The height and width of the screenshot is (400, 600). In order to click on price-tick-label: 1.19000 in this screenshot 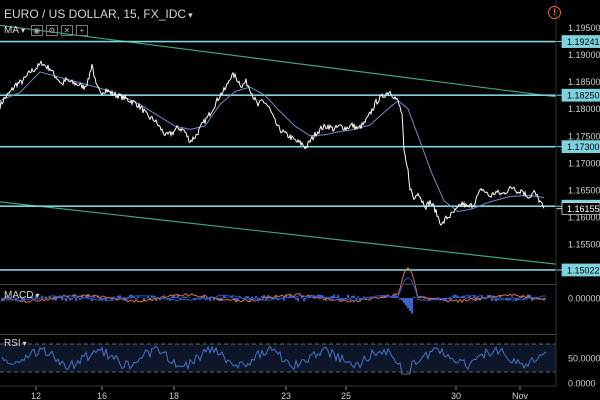, I will do `click(584, 55)`.